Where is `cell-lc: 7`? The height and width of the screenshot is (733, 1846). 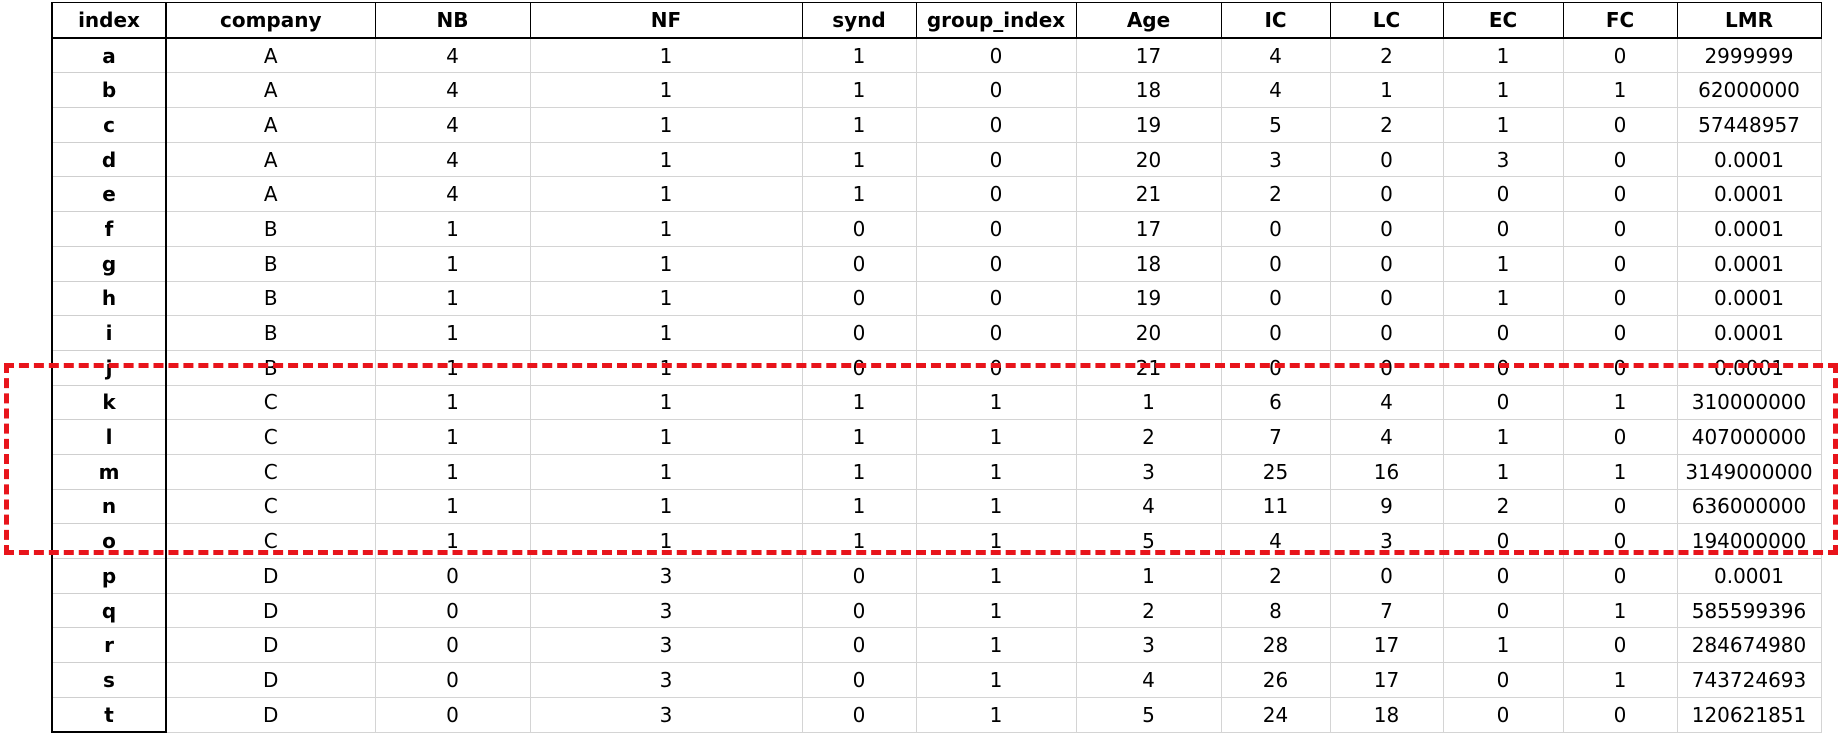
cell-lc: 7 is located at coordinates (1386, 610).